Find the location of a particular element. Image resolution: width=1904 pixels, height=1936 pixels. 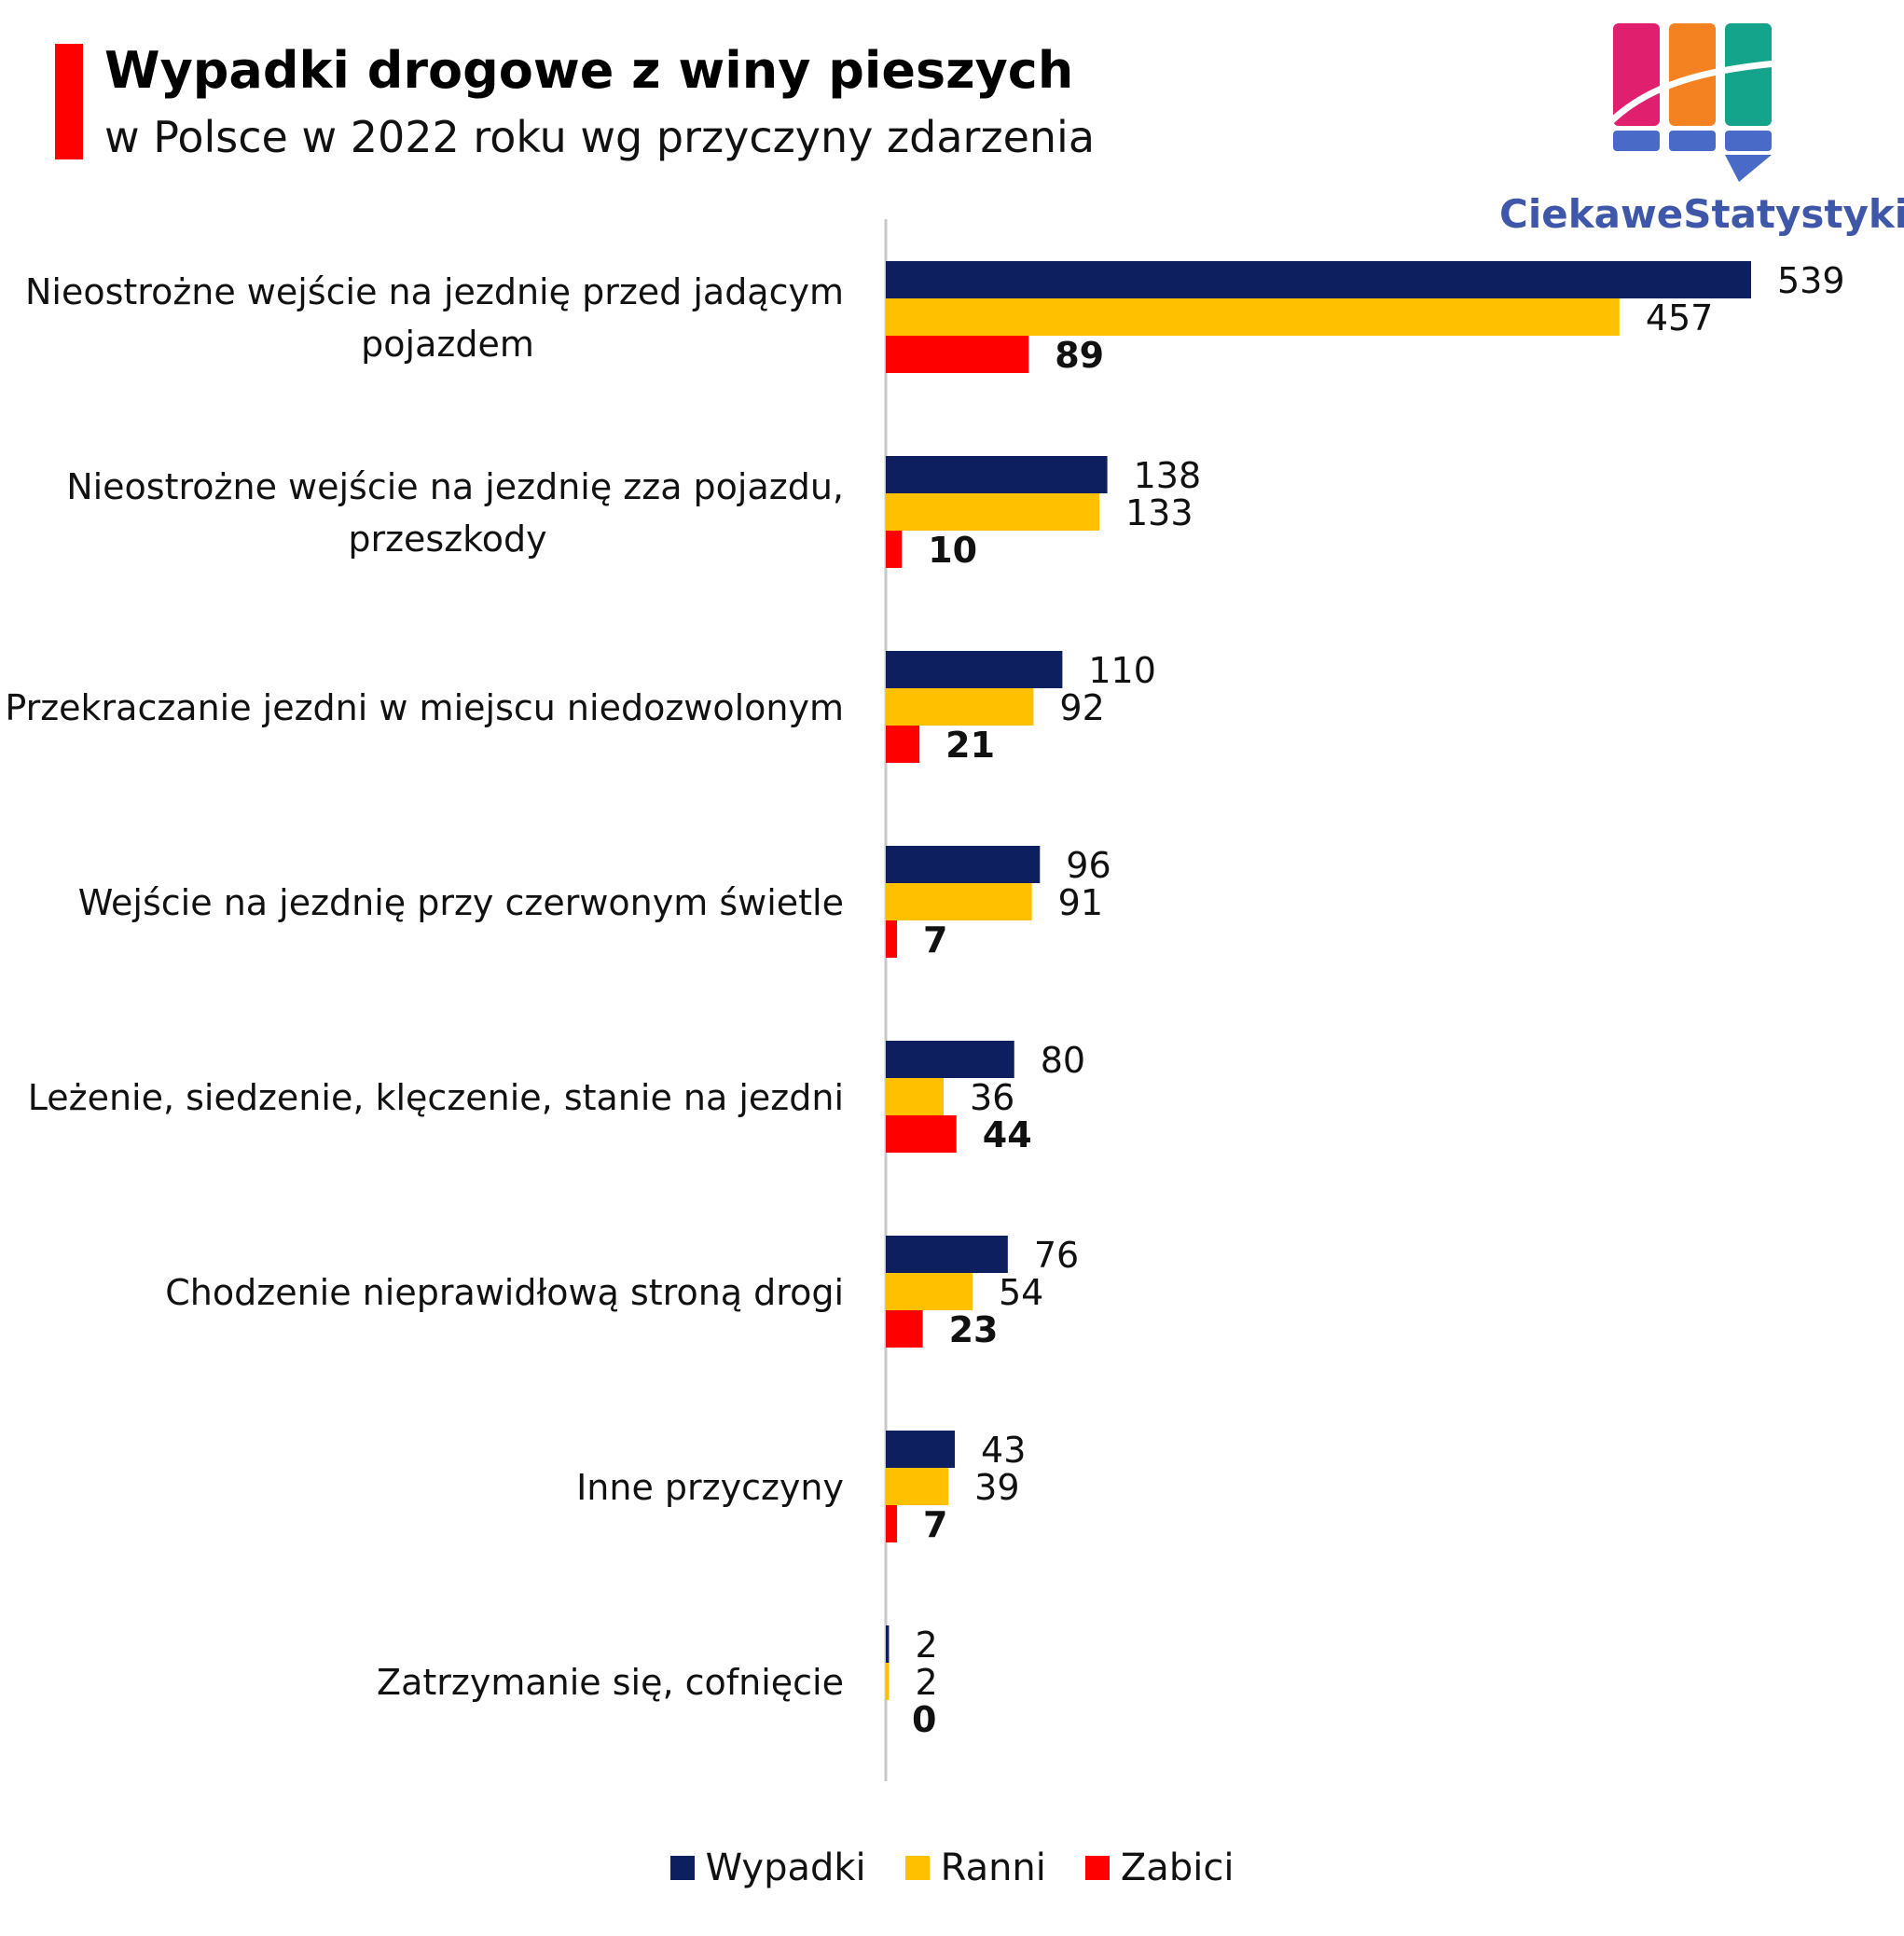

category-label-line: Zatrzymanie się, cofnięcie is located at coordinates (610, 1683).